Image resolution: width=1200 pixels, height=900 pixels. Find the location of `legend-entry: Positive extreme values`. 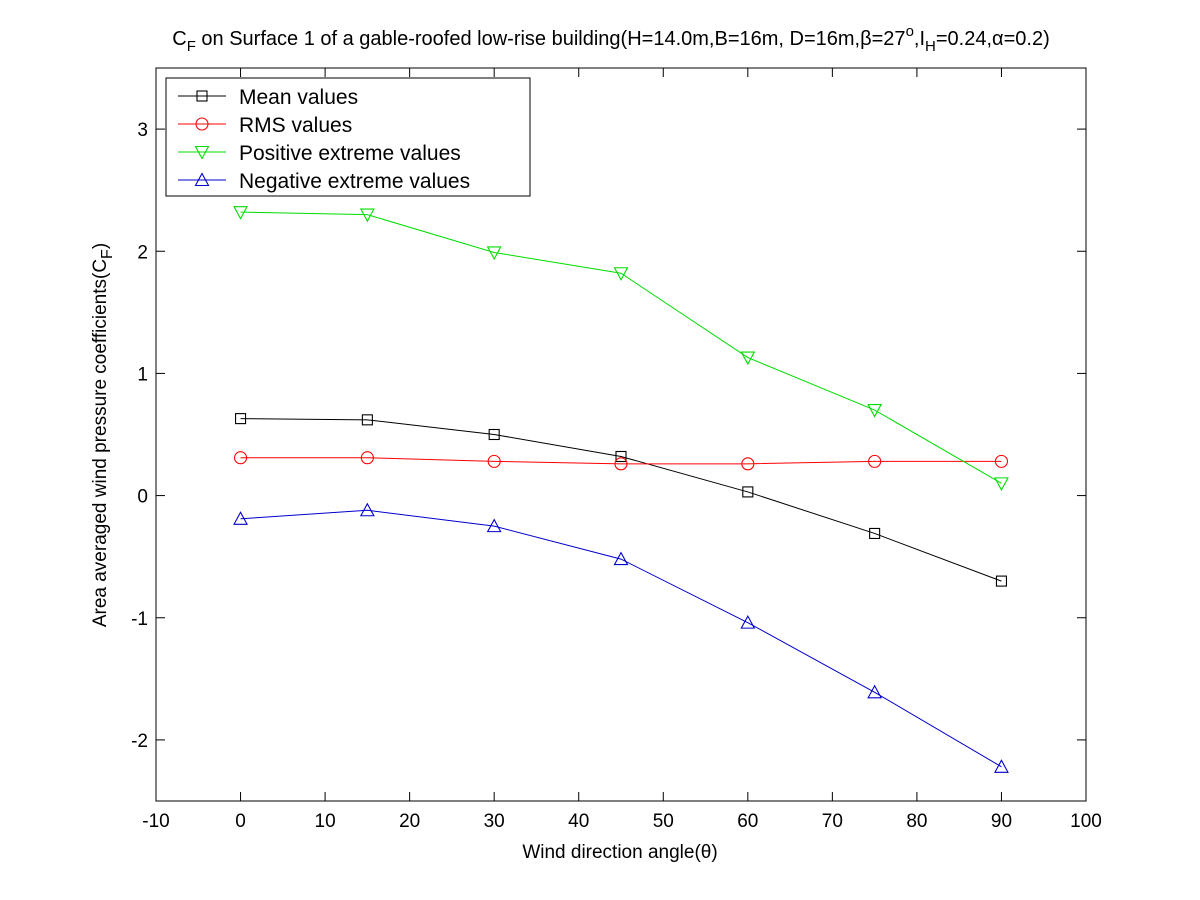

legend-entry: Positive extreme values is located at coordinates (319, 153).